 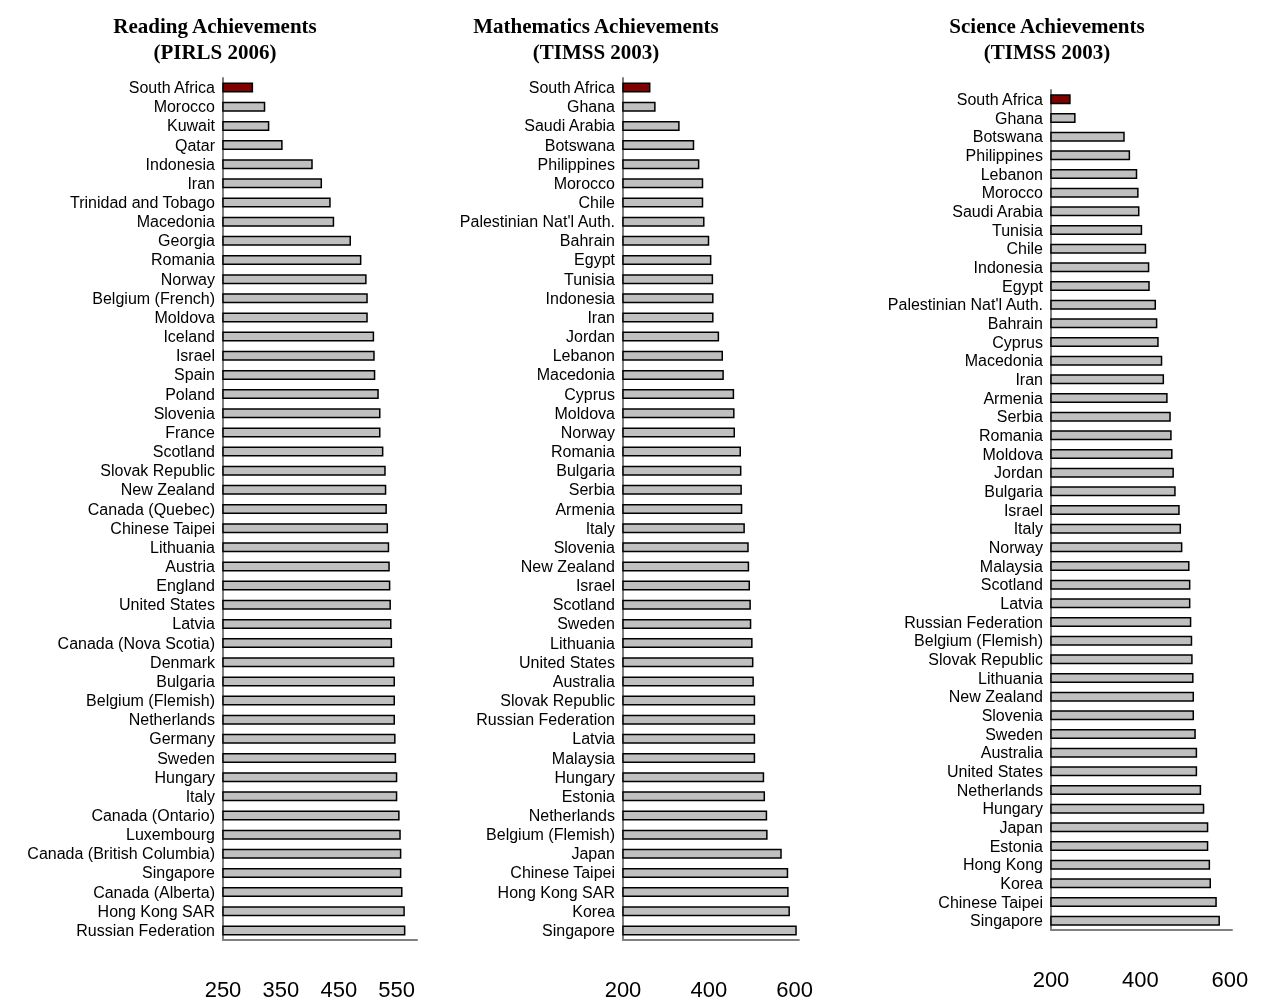 What do you see at coordinates (1018, 230) in the screenshot?
I see `y-tick-label: Tunisia` at bounding box center [1018, 230].